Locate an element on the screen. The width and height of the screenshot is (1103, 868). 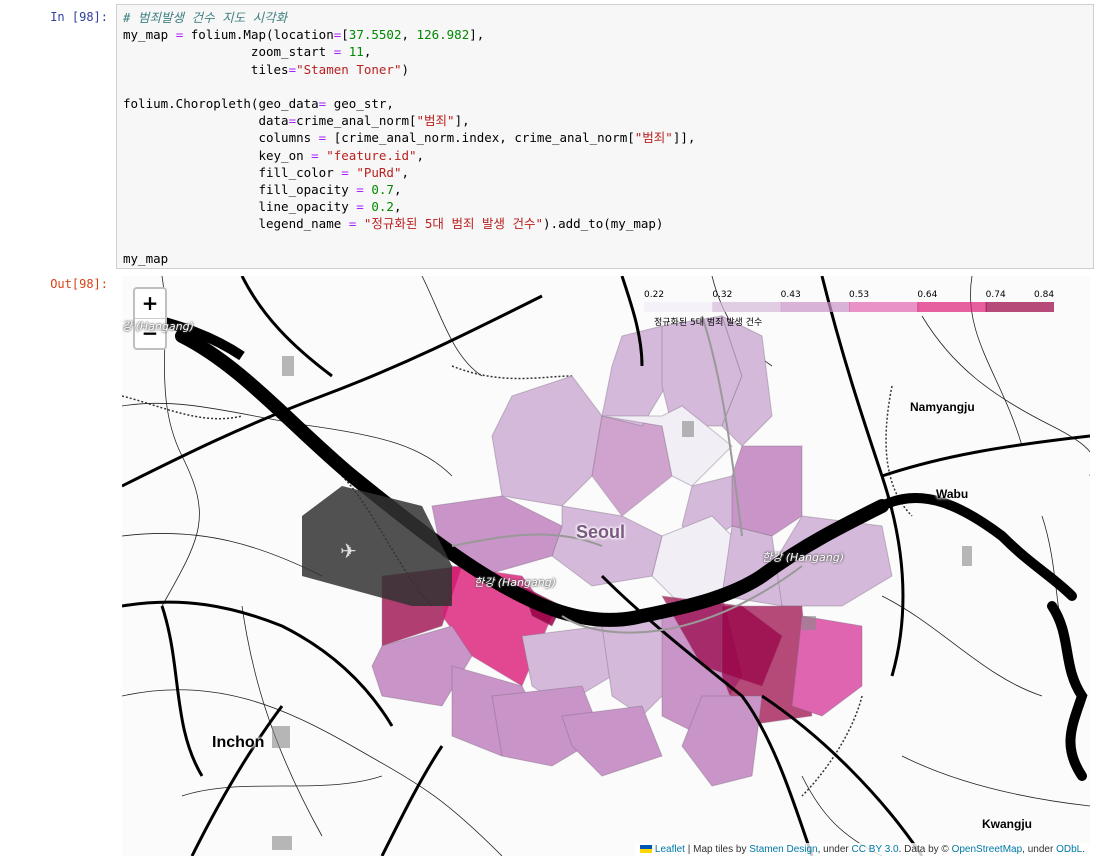
legend-tick: 0.74 is located at coordinates (995, 295).